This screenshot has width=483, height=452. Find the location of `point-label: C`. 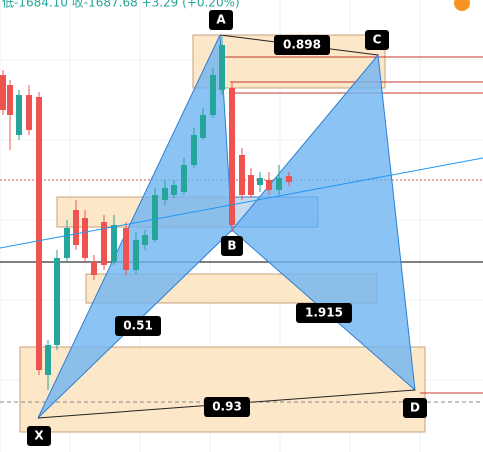

point-label: C is located at coordinates (377, 40).